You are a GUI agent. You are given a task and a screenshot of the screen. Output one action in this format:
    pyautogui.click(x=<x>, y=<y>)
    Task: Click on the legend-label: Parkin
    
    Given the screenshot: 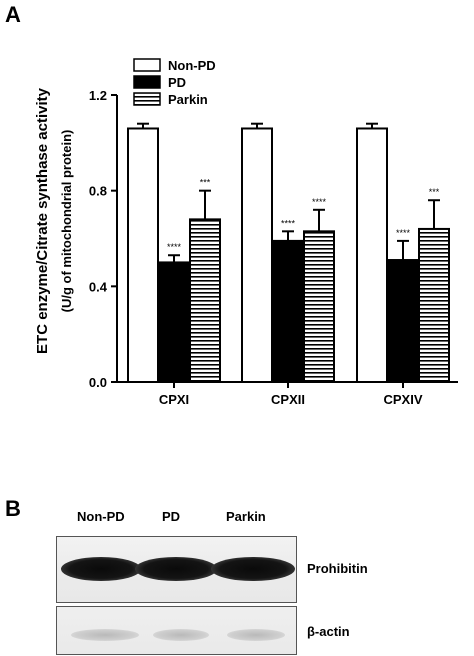 What is the action you would take?
    pyautogui.click(x=188, y=99)
    